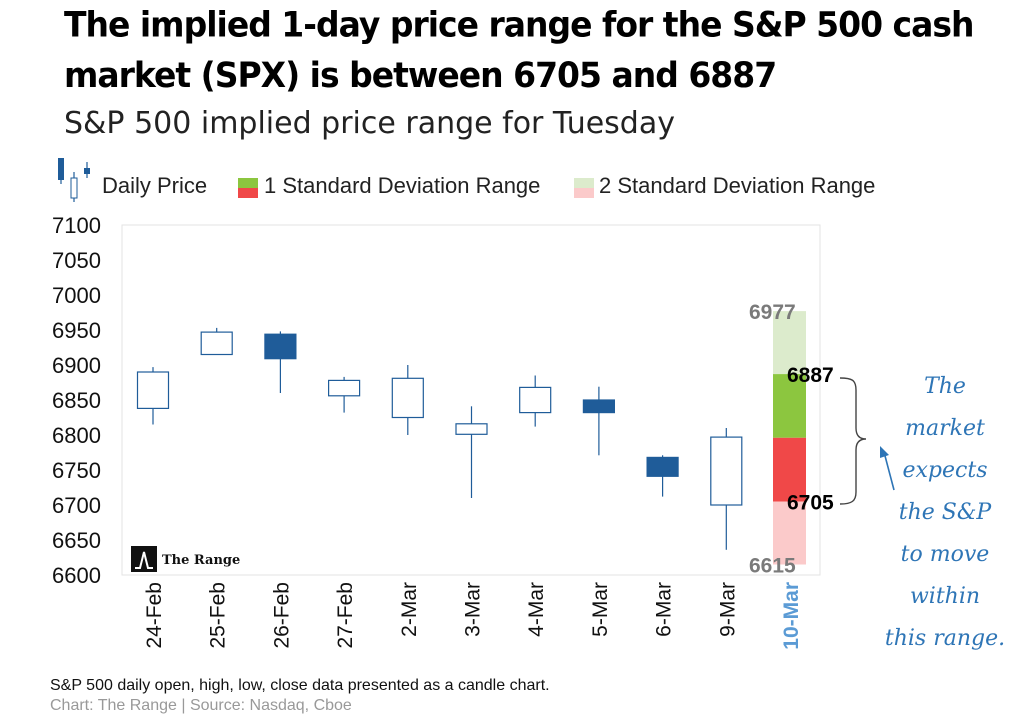 This screenshot has width=1035, height=722. What do you see at coordinates (810, 375) in the screenshot?
I see `sd1-high-label: 6887` at bounding box center [810, 375].